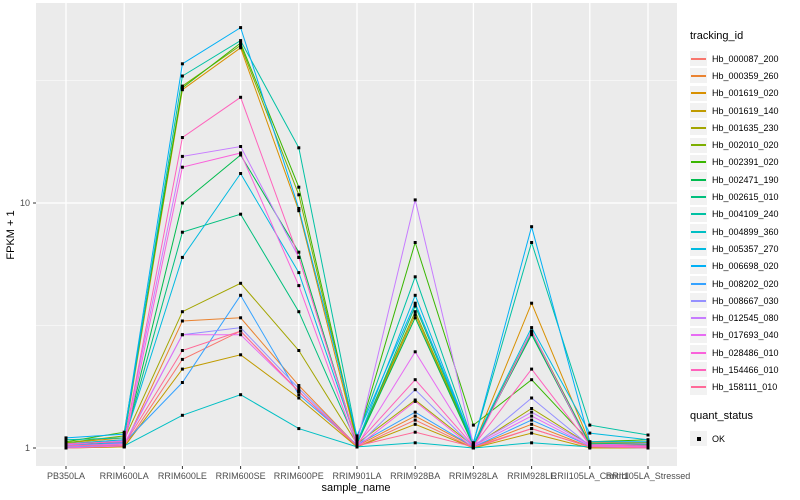 The height and width of the screenshot is (500, 800). What do you see at coordinates (745, 387) in the screenshot?
I see `legend-item-label: Hb_158111_010` at bounding box center [745, 387].